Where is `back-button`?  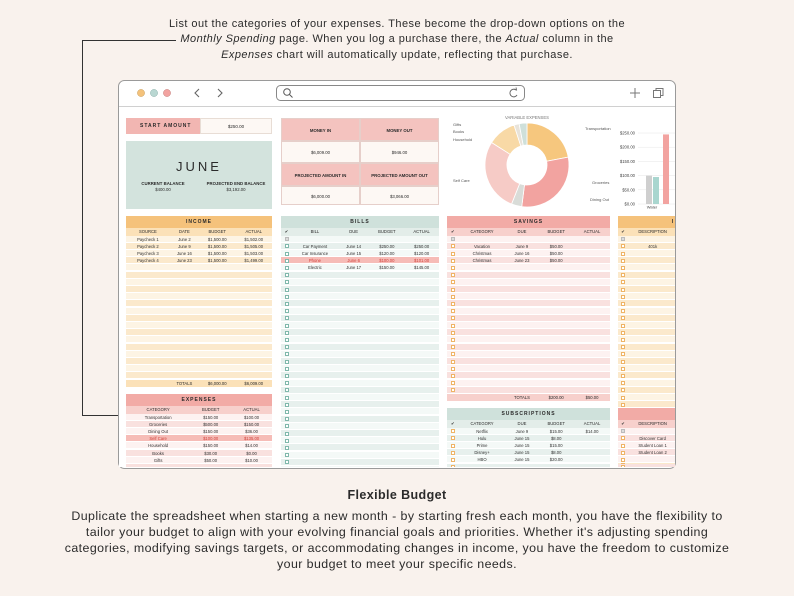 back-button is located at coordinates (197, 93).